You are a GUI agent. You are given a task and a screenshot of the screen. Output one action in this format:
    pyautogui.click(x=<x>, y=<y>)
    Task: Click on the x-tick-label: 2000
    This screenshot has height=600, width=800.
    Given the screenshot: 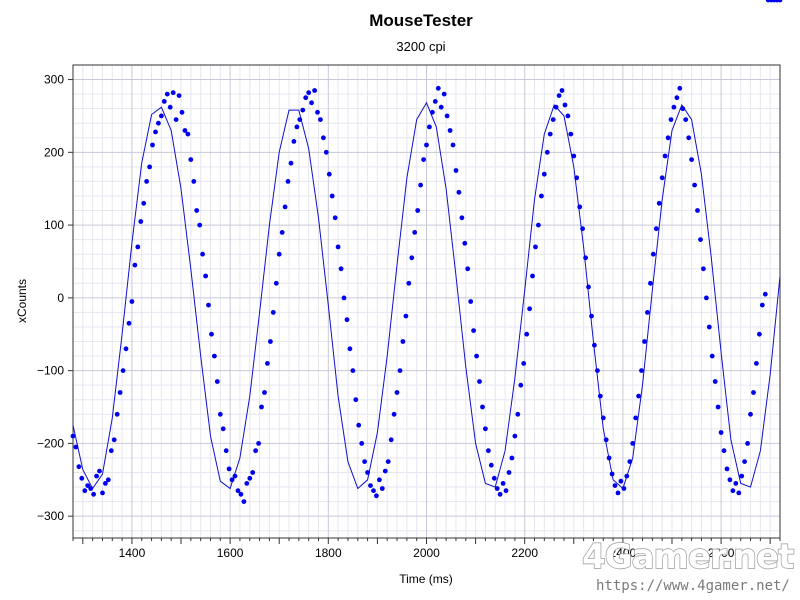 What is the action you would take?
    pyautogui.click(x=426, y=553)
    